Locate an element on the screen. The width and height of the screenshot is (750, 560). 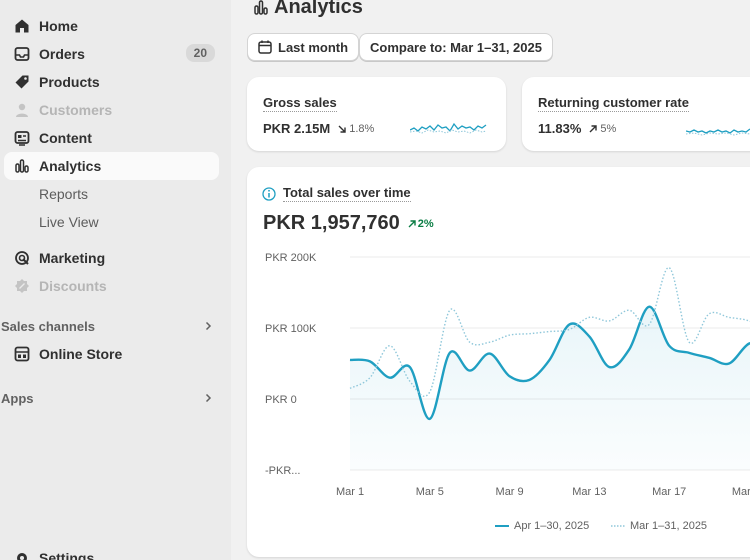
metric-value: 11.83% 5% is located at coordinates (577, 128).